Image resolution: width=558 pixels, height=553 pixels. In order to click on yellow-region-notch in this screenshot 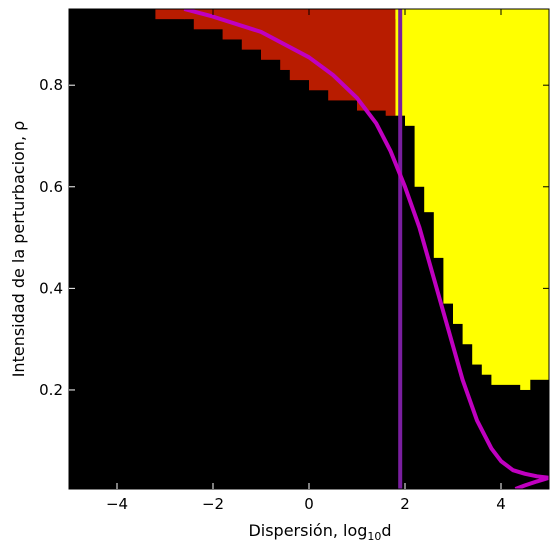, I will do `click(398, 14)`.